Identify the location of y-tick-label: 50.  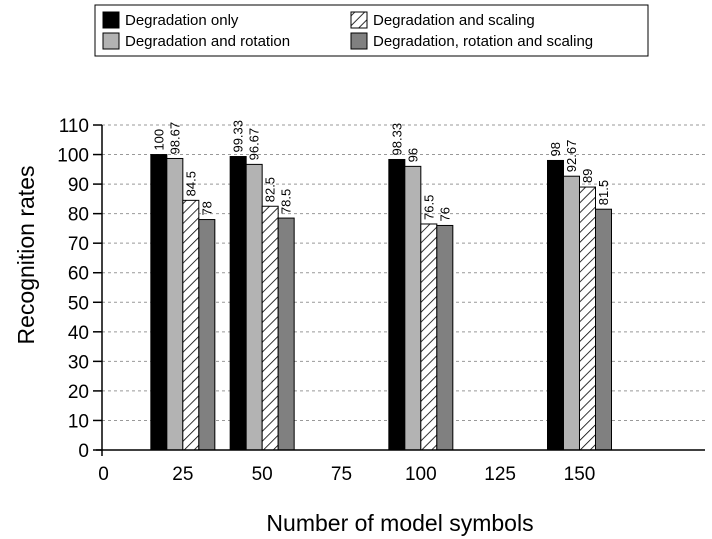
(78, 303).